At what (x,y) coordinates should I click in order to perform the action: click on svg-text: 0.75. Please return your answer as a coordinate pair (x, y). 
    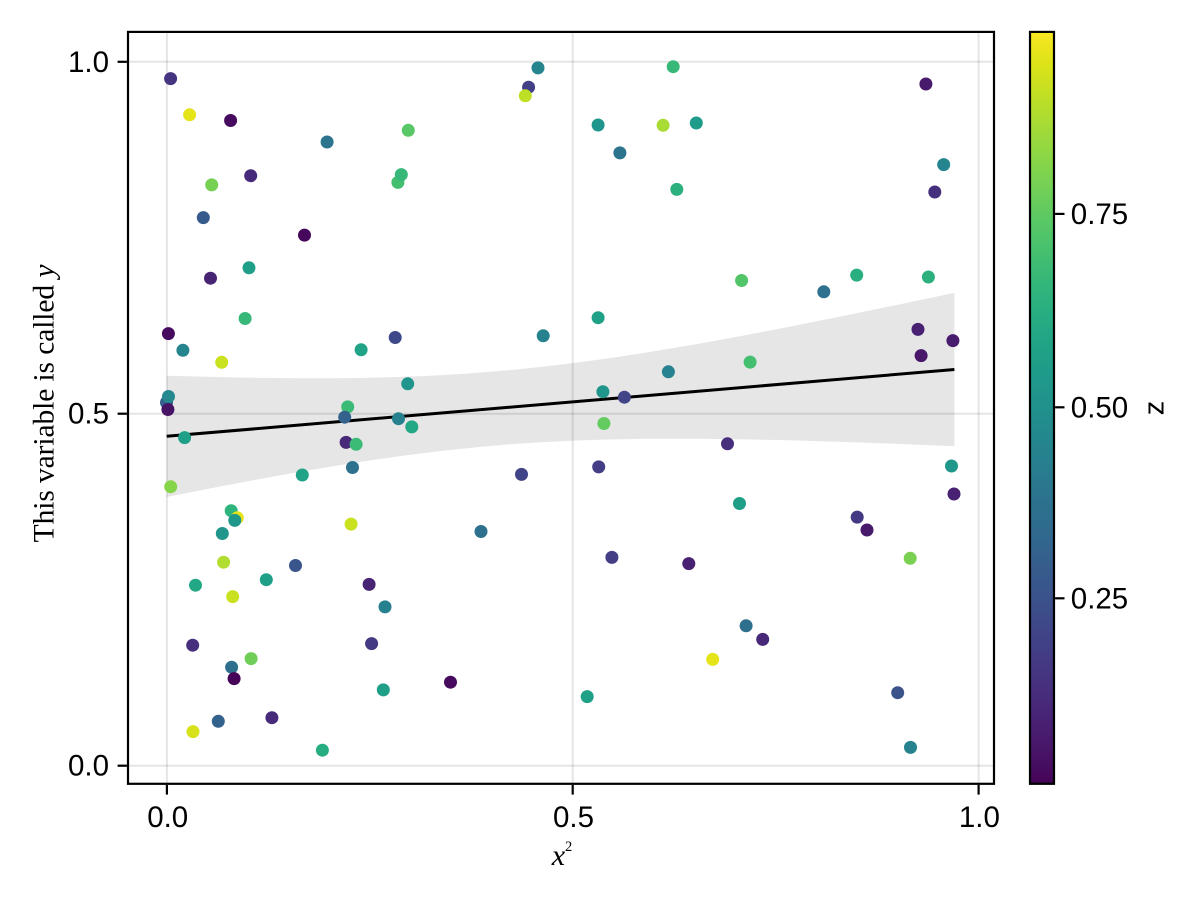
    Looking at the image, I should click on (1099, 214).